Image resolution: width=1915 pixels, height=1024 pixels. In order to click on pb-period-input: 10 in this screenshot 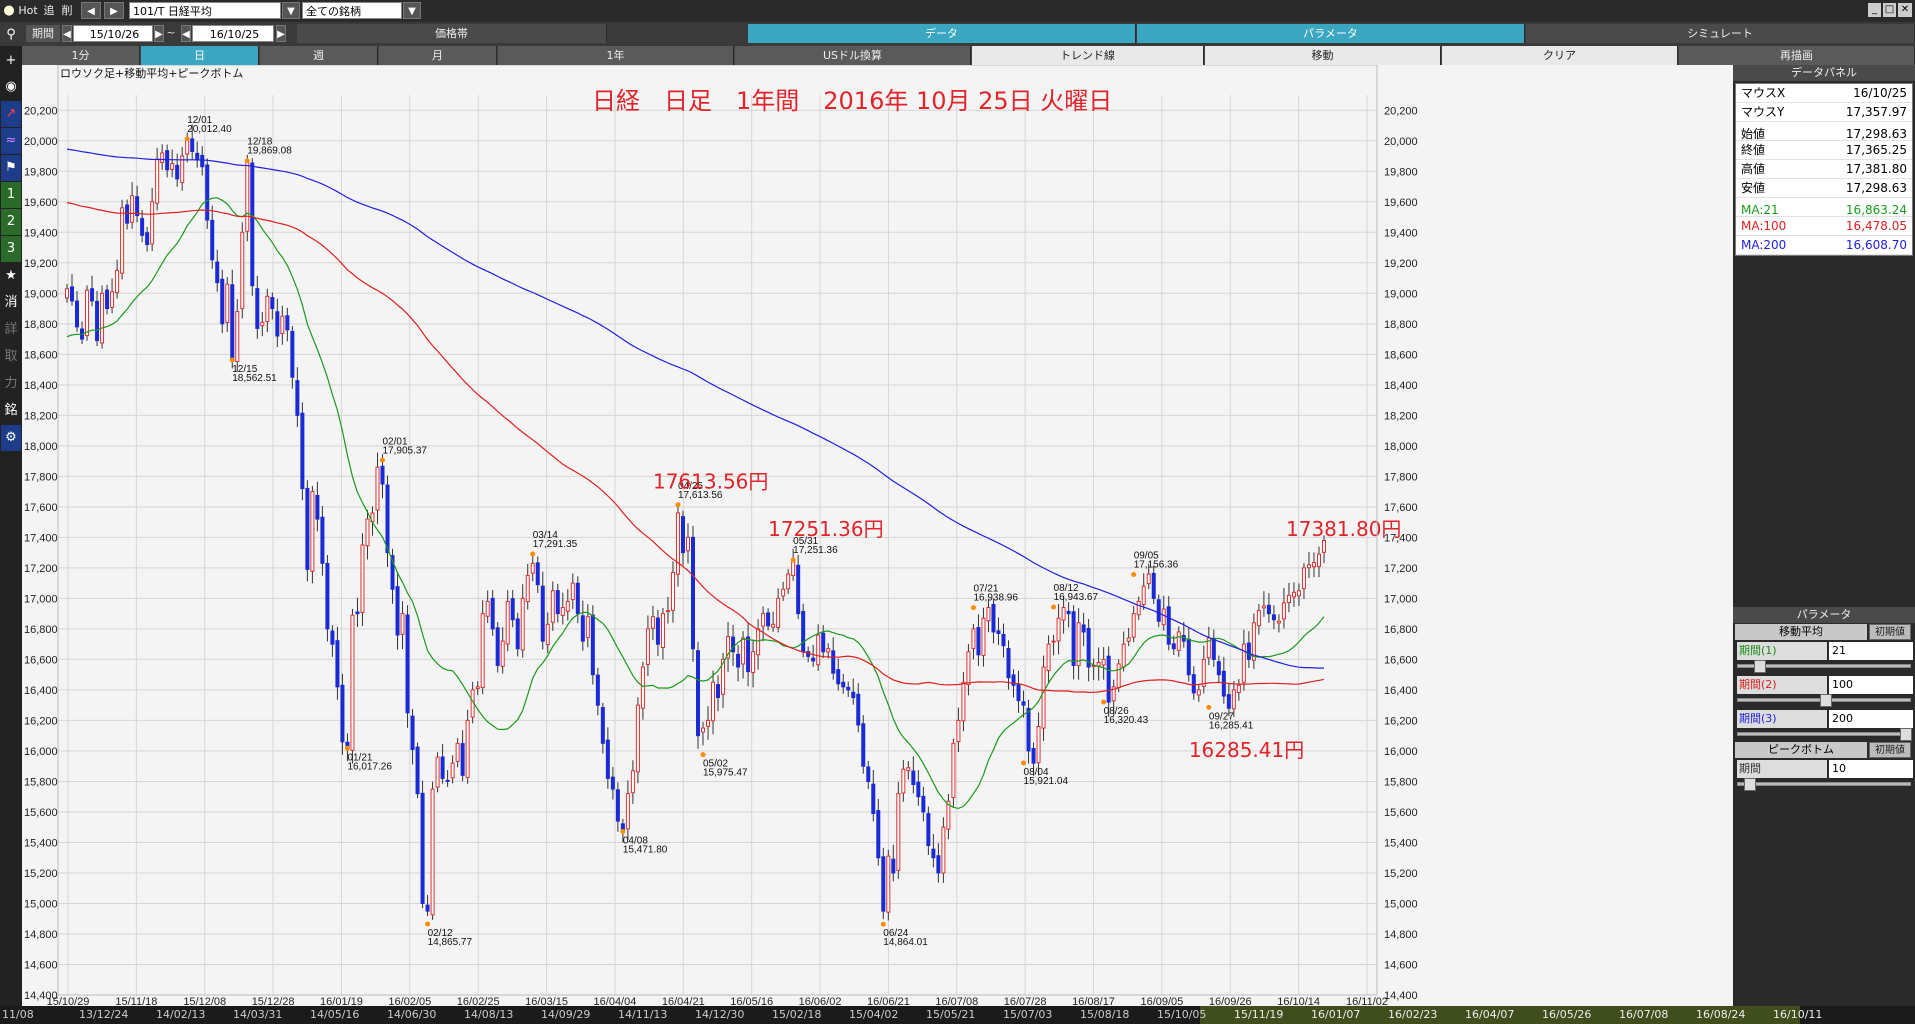, I will do `click(1871, 769)`.